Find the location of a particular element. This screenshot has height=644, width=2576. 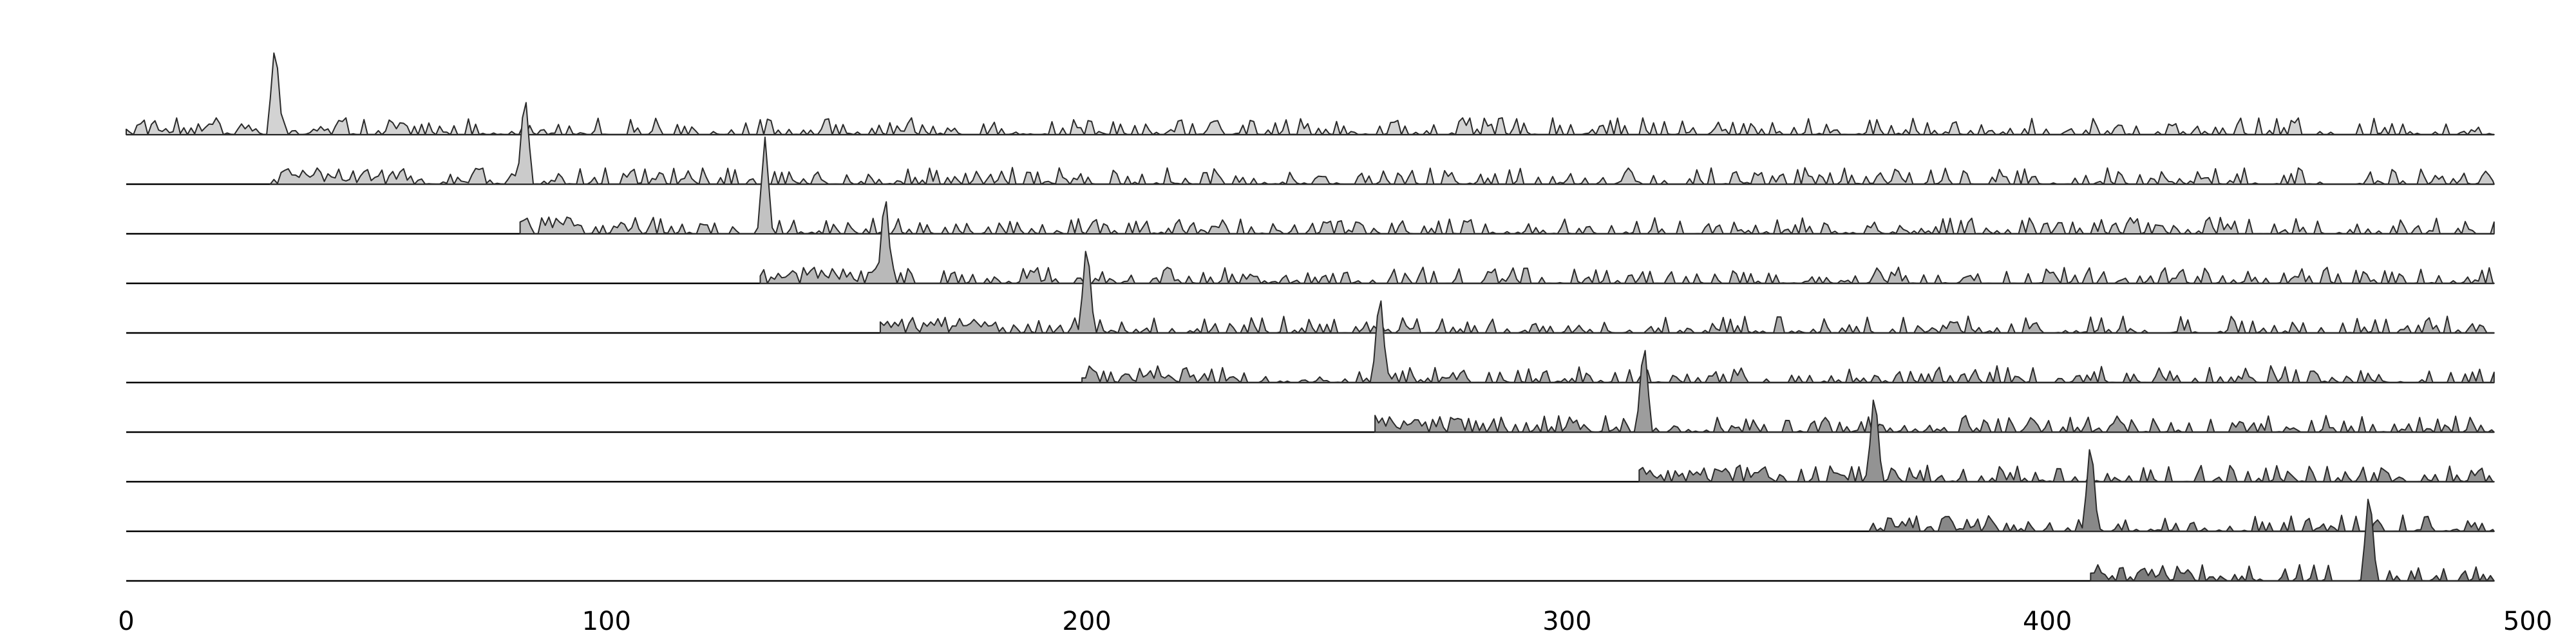

x-tick-label: 100 is located at coordinates (606, 621).